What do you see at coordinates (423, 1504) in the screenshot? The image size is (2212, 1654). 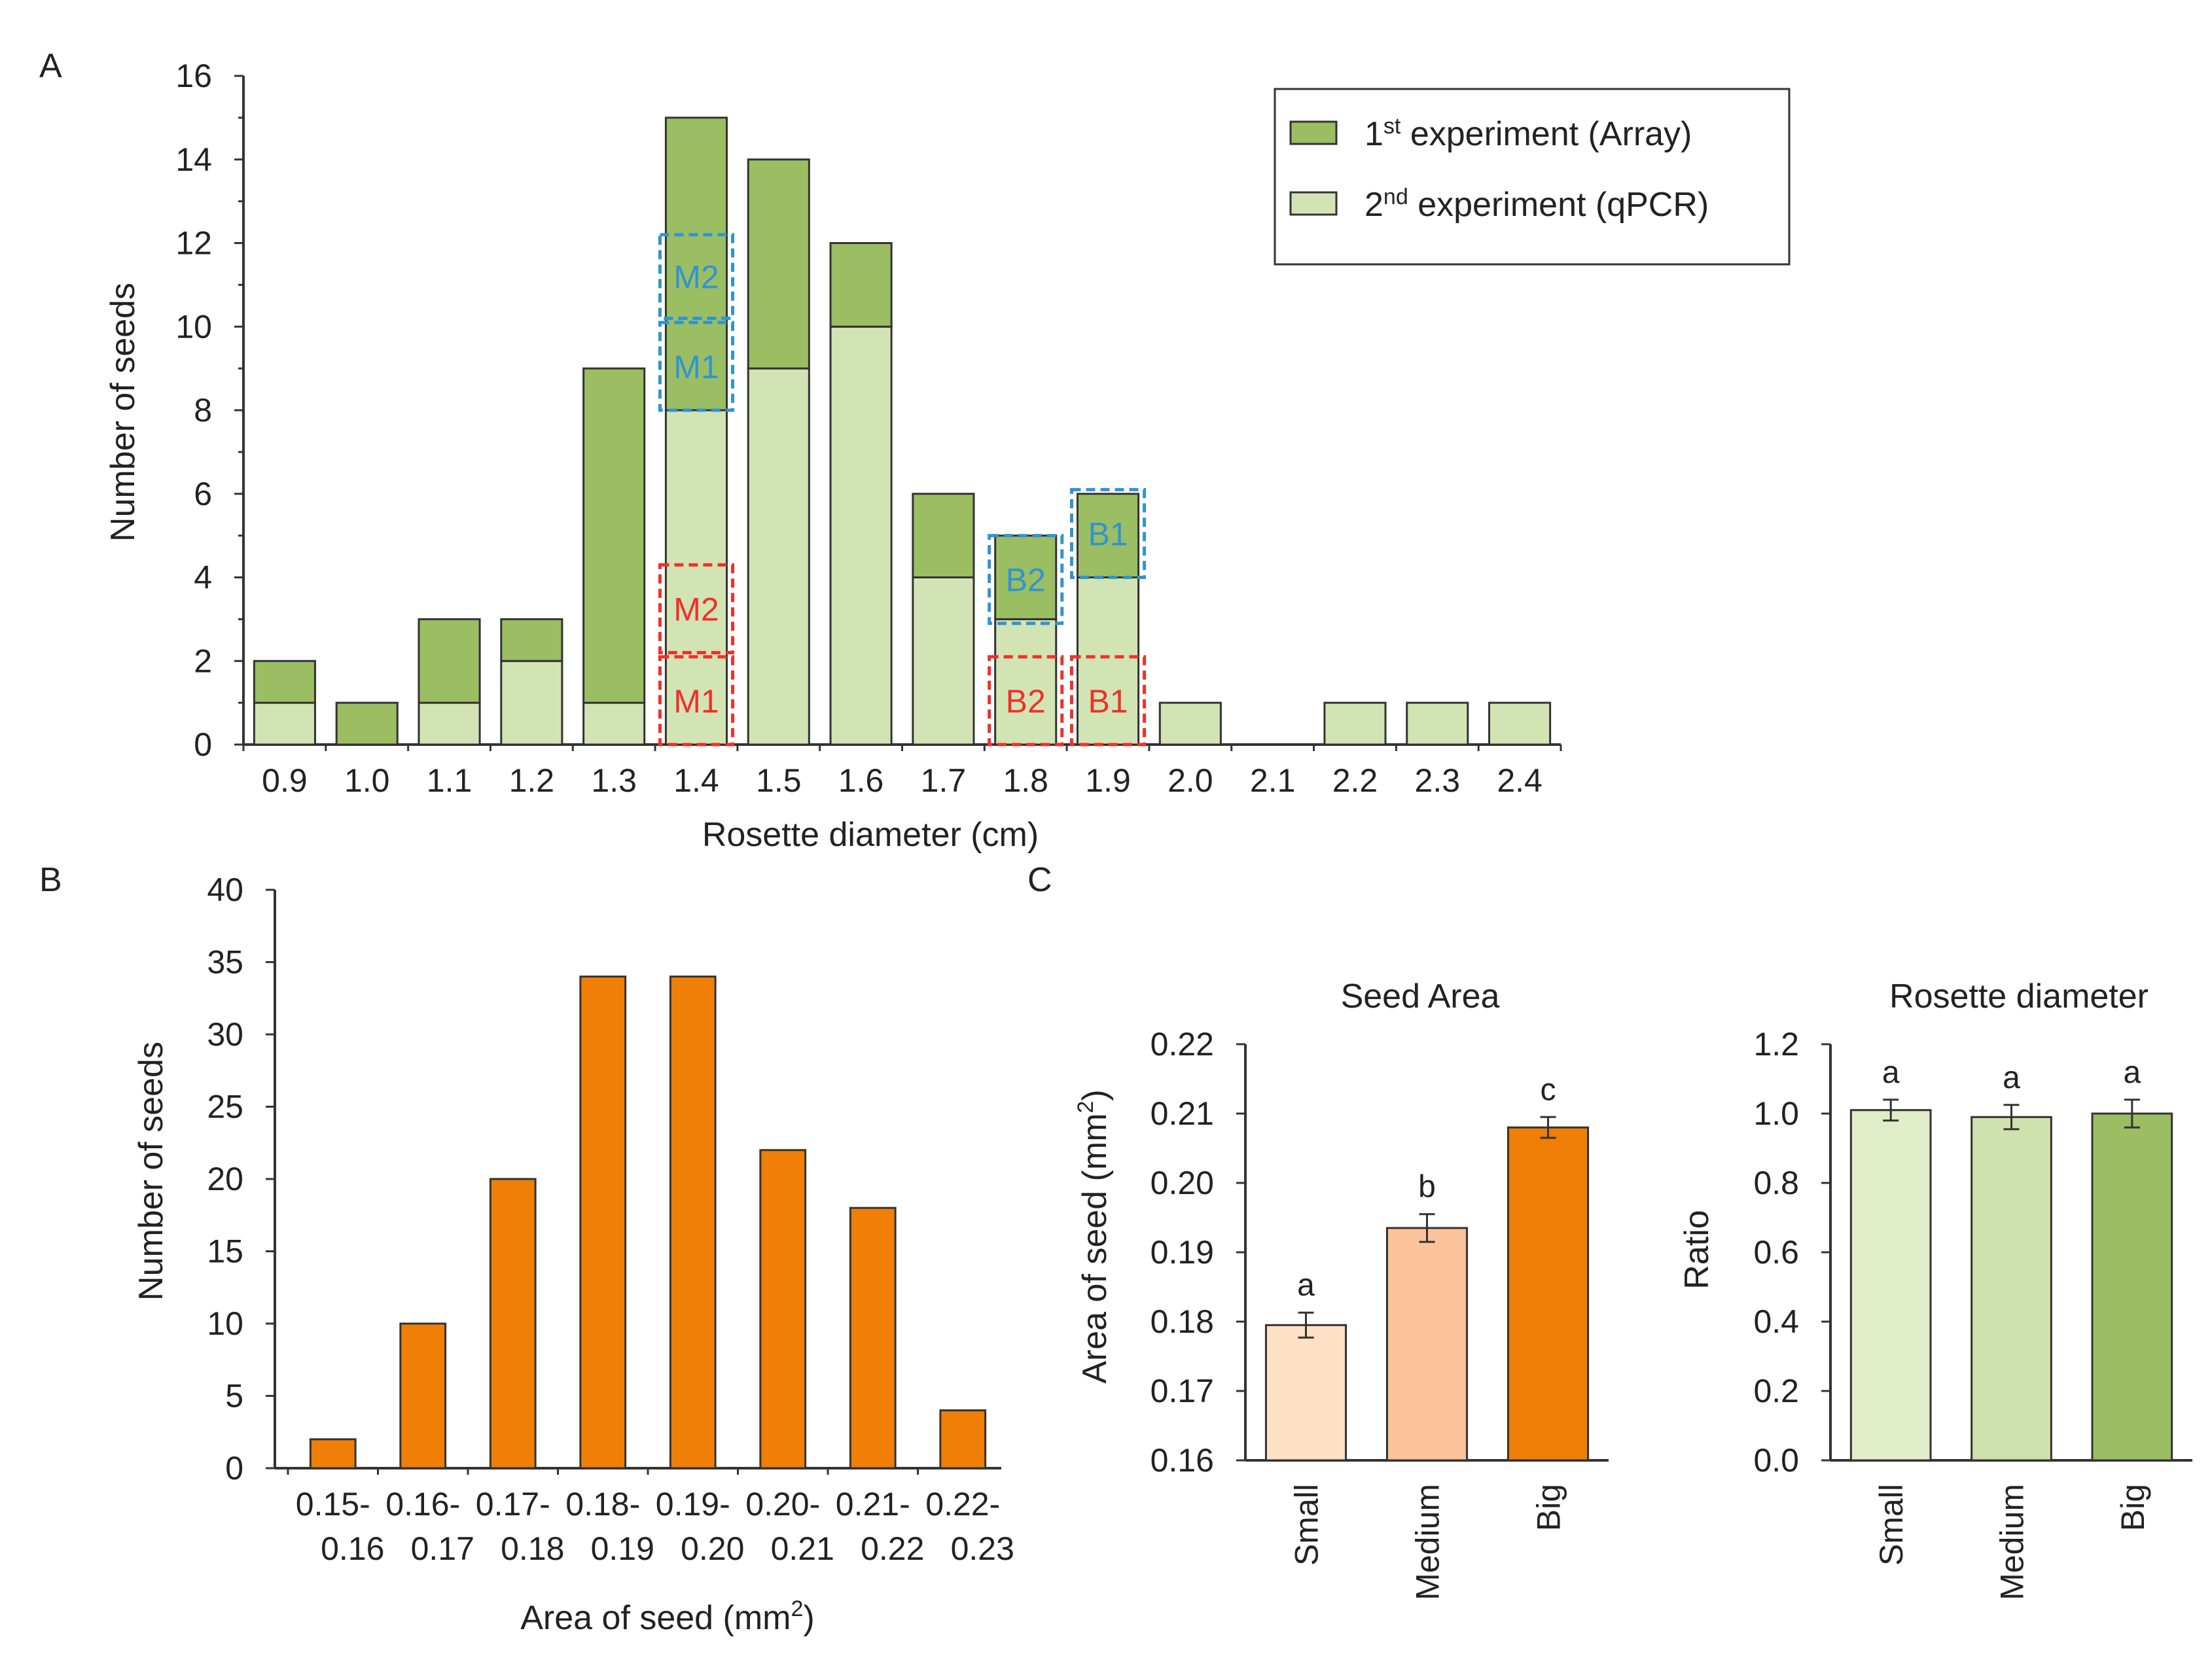 I see `b-x-tick-label-top: 0.16-` at bounding box center [423, 1504].